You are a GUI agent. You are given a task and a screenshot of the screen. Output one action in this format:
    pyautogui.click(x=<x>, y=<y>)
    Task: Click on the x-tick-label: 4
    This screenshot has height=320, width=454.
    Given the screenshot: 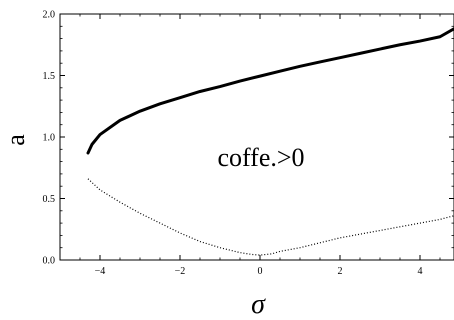 What is the action you would take?
    pyautogui.click(x=420, y=271)
    